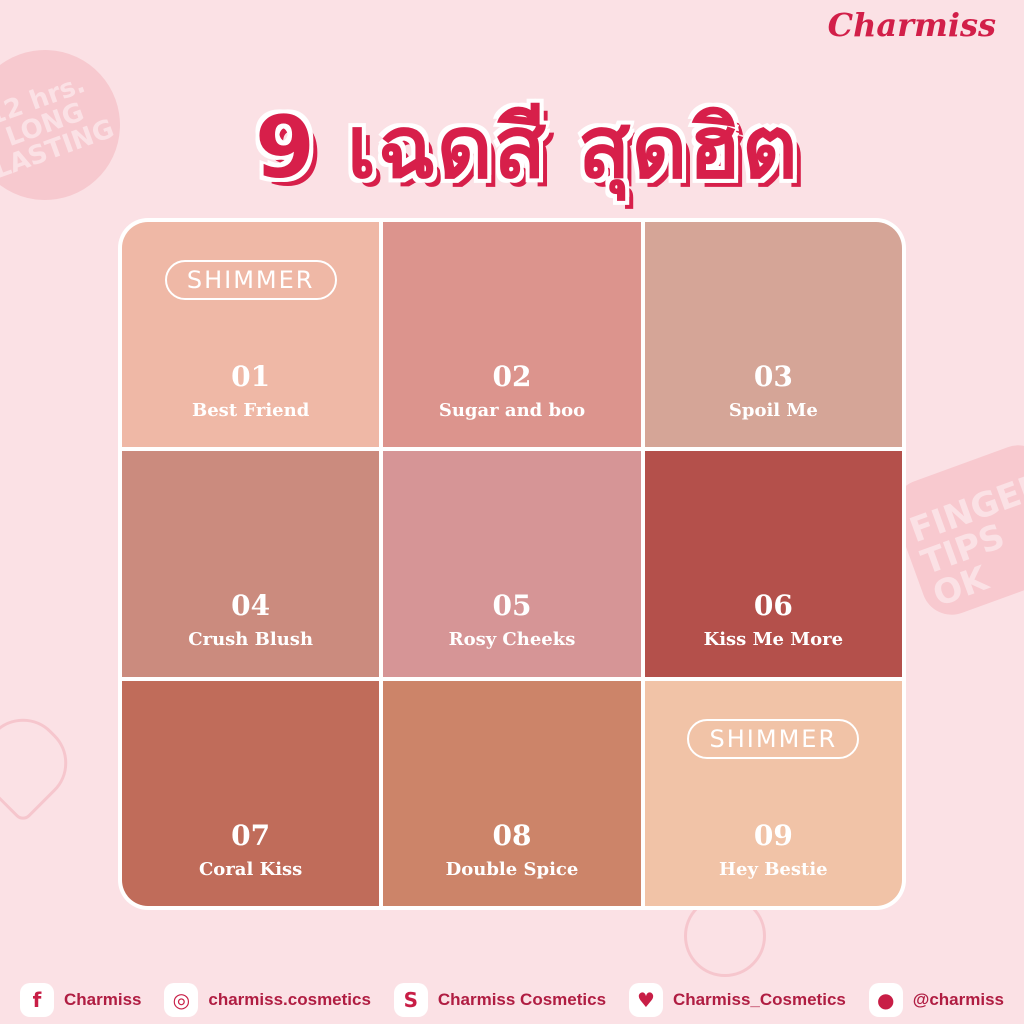 The height and width of the screenshot is (1024, 1024). Describe the element at coordinates (773, 606) in the screenshot. I see `shade-number: 06` at that location.